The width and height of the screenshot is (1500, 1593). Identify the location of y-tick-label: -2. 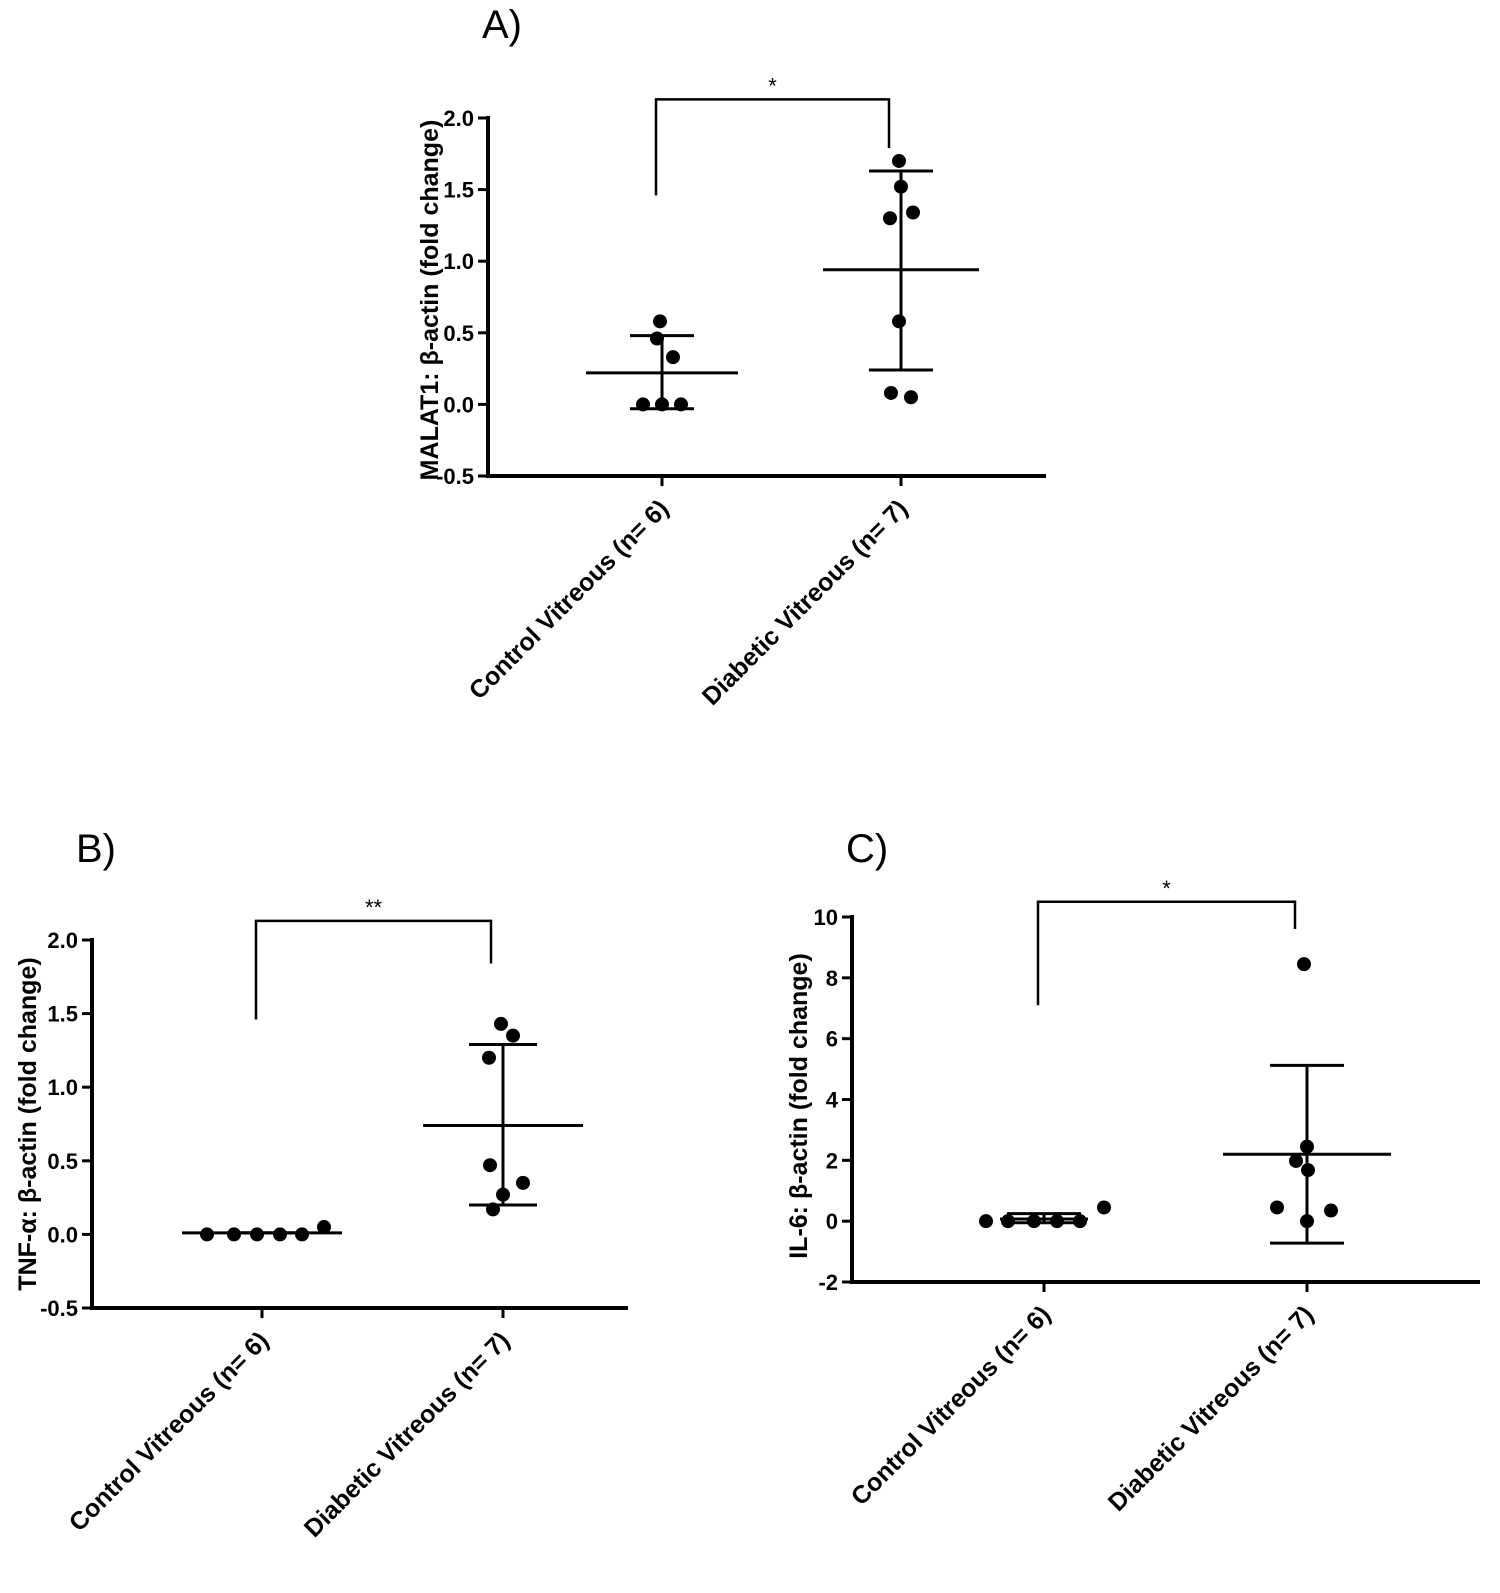
(828, 1282).